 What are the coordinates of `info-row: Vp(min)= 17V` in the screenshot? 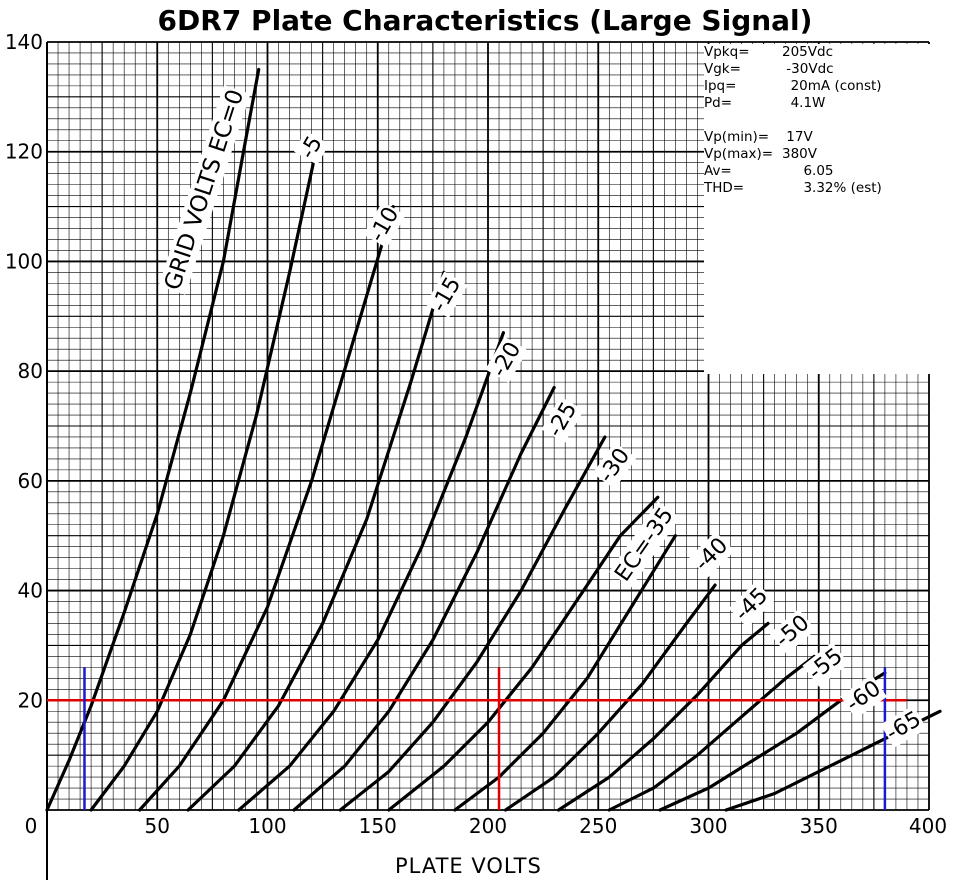 It's located at (829, 137).